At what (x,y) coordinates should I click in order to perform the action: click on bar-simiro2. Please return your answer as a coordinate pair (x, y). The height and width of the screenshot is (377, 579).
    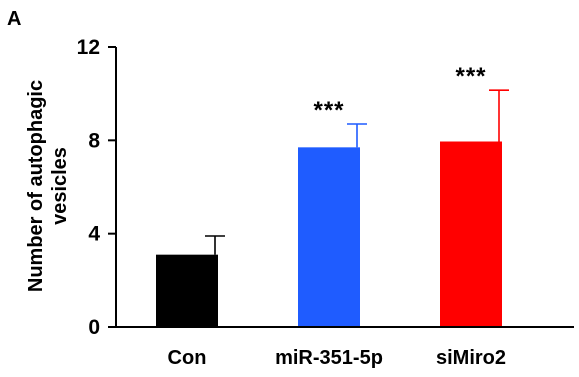
    Looking at the image, I should click on (471, 234).